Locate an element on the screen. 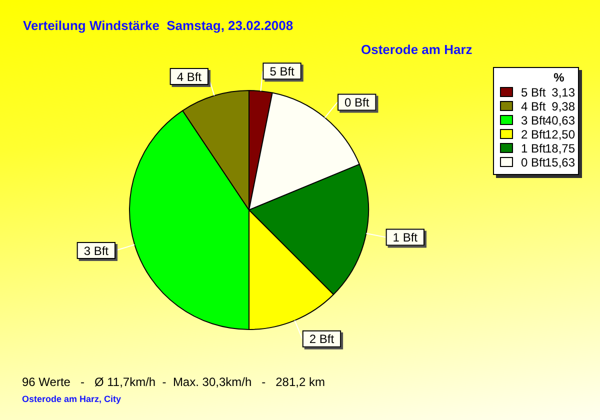 This screenshot has height=420, width=600. data-label: 3,13 is located at coordinates (564, 92).